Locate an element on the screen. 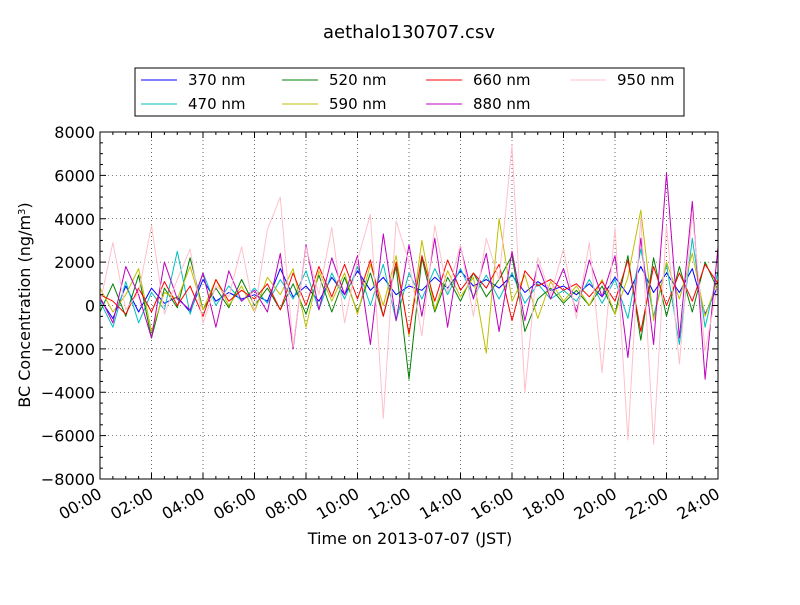  x-tick-label: 08:00 is located at coordinates (286, 504).